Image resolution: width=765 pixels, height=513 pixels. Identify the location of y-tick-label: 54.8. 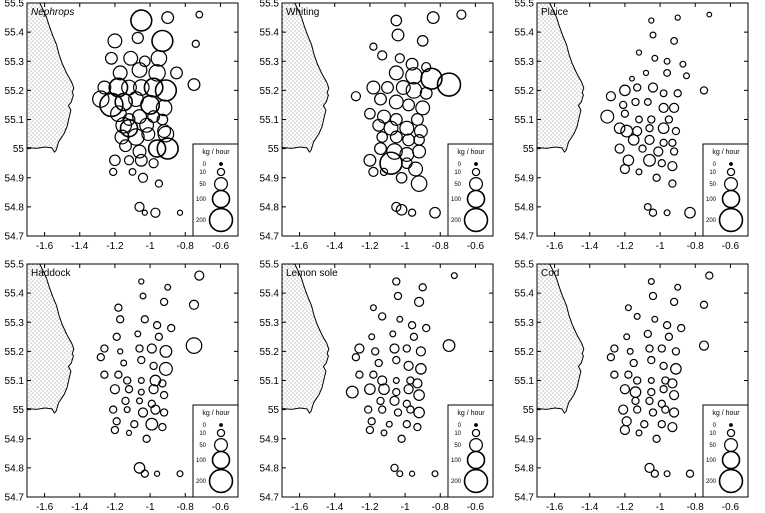
(525, 207).